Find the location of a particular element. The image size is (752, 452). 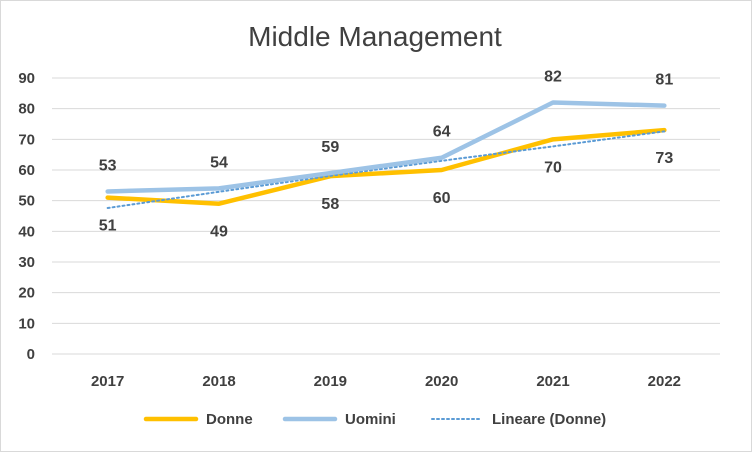

y-axis-ticks: 0 10 20 30 40 50 60 70 80 90 is located at coordinates (26, 216).